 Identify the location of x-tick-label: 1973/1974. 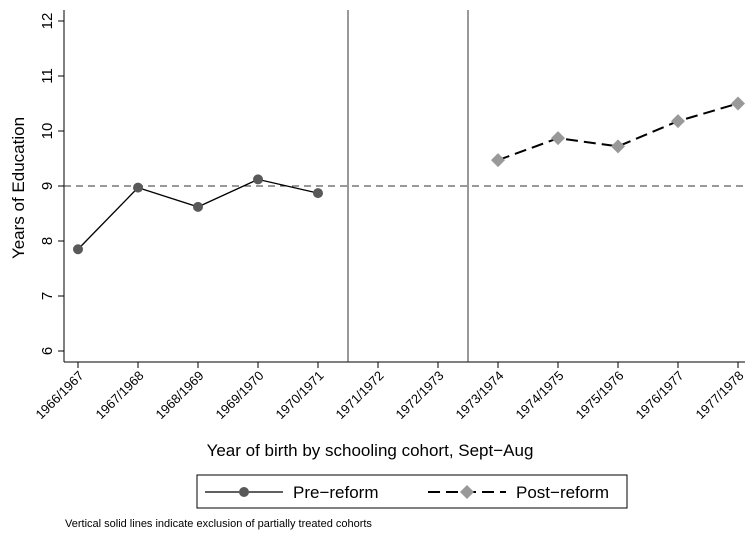
(479, 395).